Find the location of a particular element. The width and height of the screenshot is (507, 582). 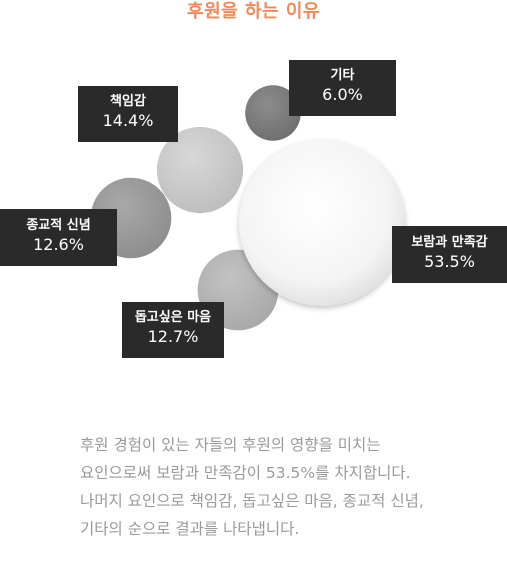

label-desire-to-help-value: 12.7% is located at coordinates (173, 336).